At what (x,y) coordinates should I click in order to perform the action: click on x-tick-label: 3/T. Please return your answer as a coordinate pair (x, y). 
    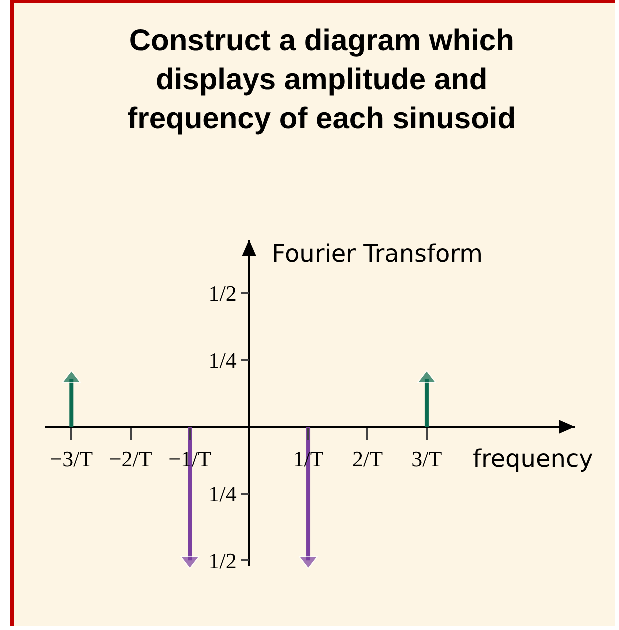
    Looking at the image, I should click on (427, 459).